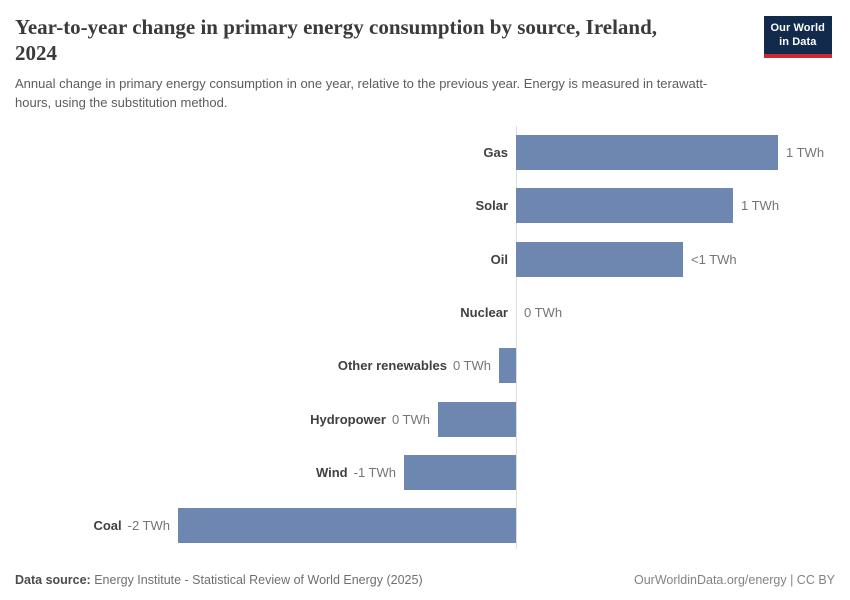  I want to click on category-label-other-renewables: Other renewables, so click(392, 365).